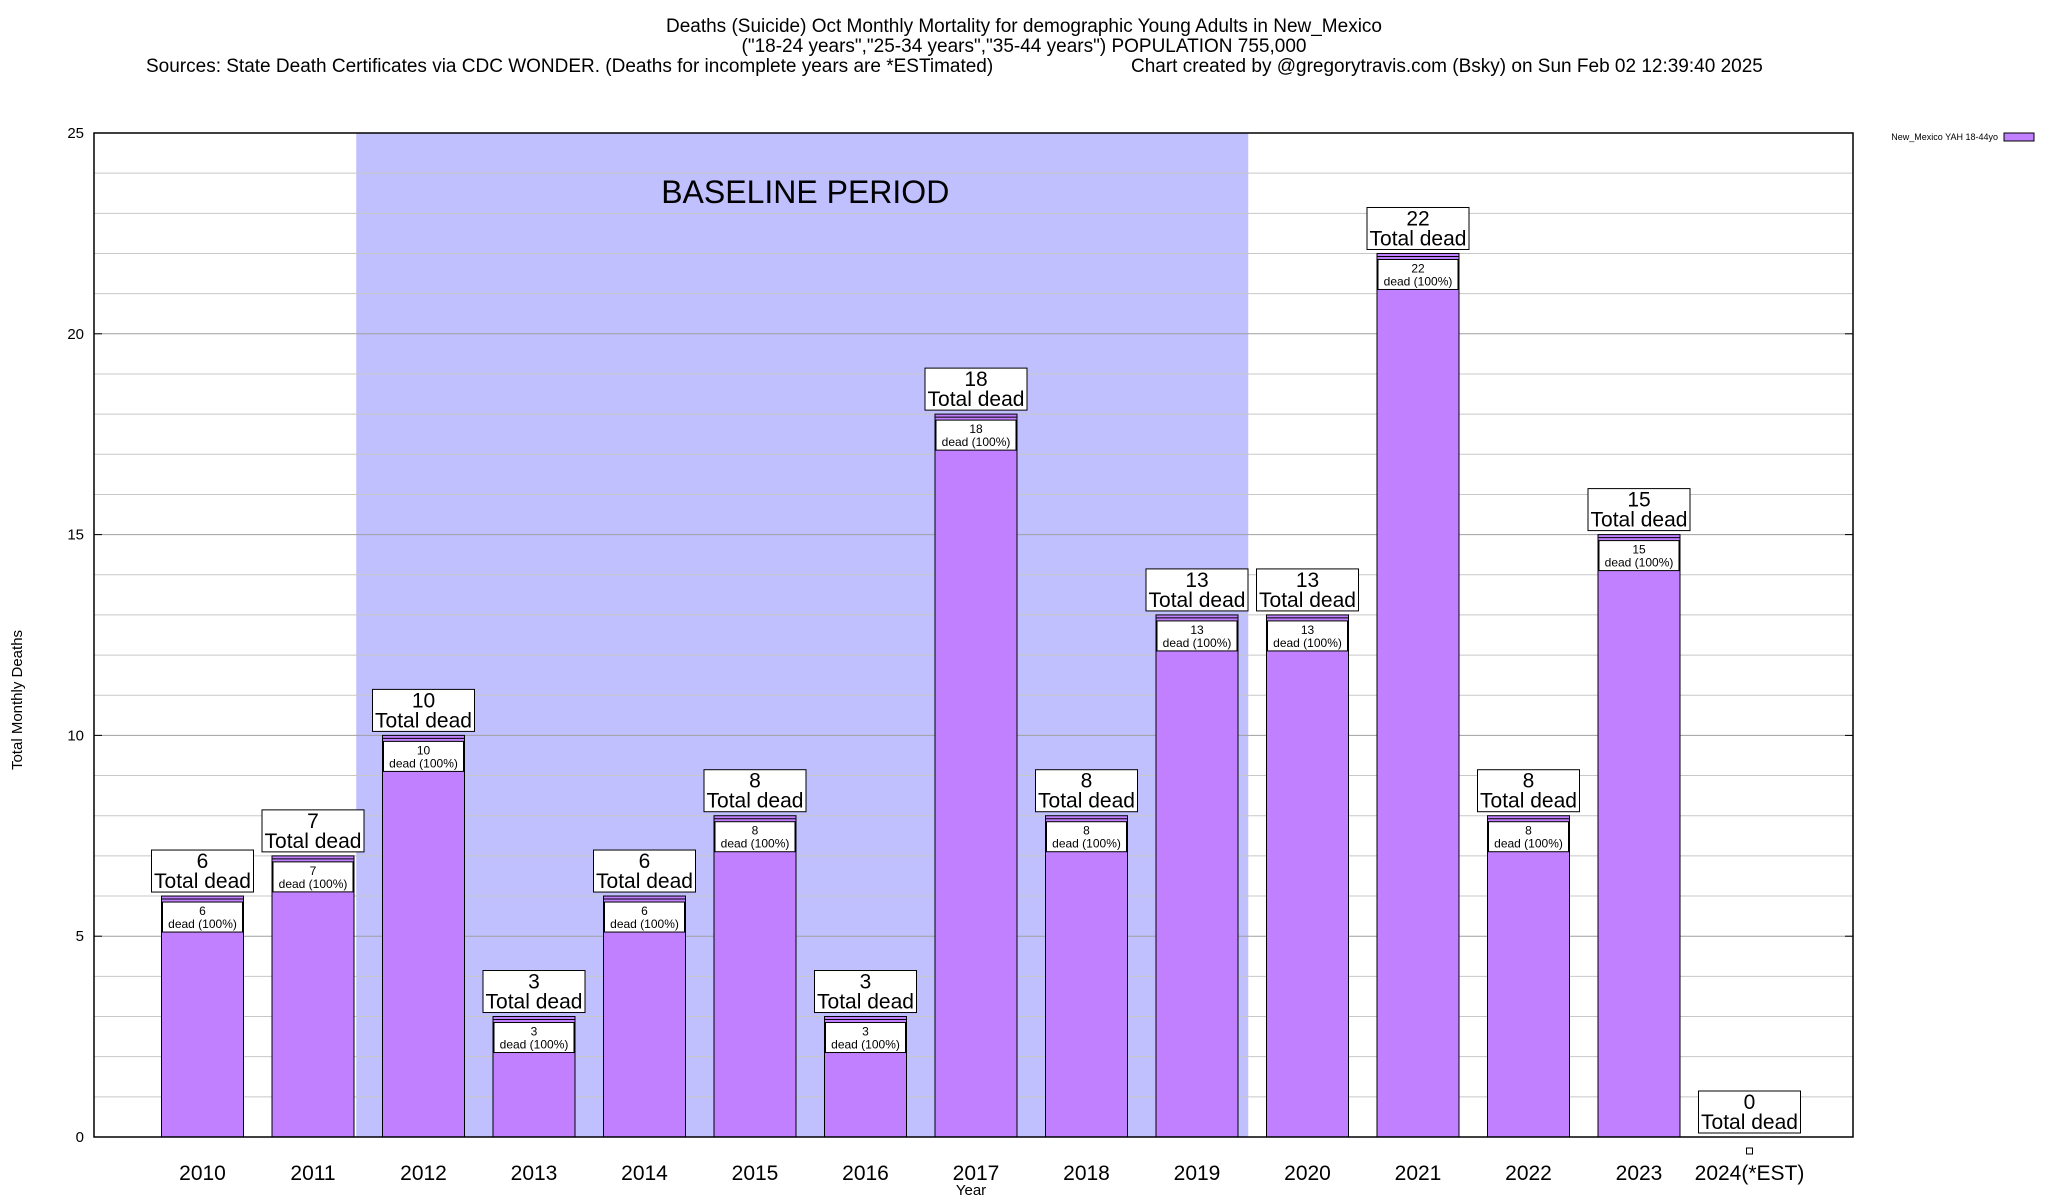 This screenshot has height=1200, width=2048. I want to click on x-tick-label: 2019, so click(1197, 1173).